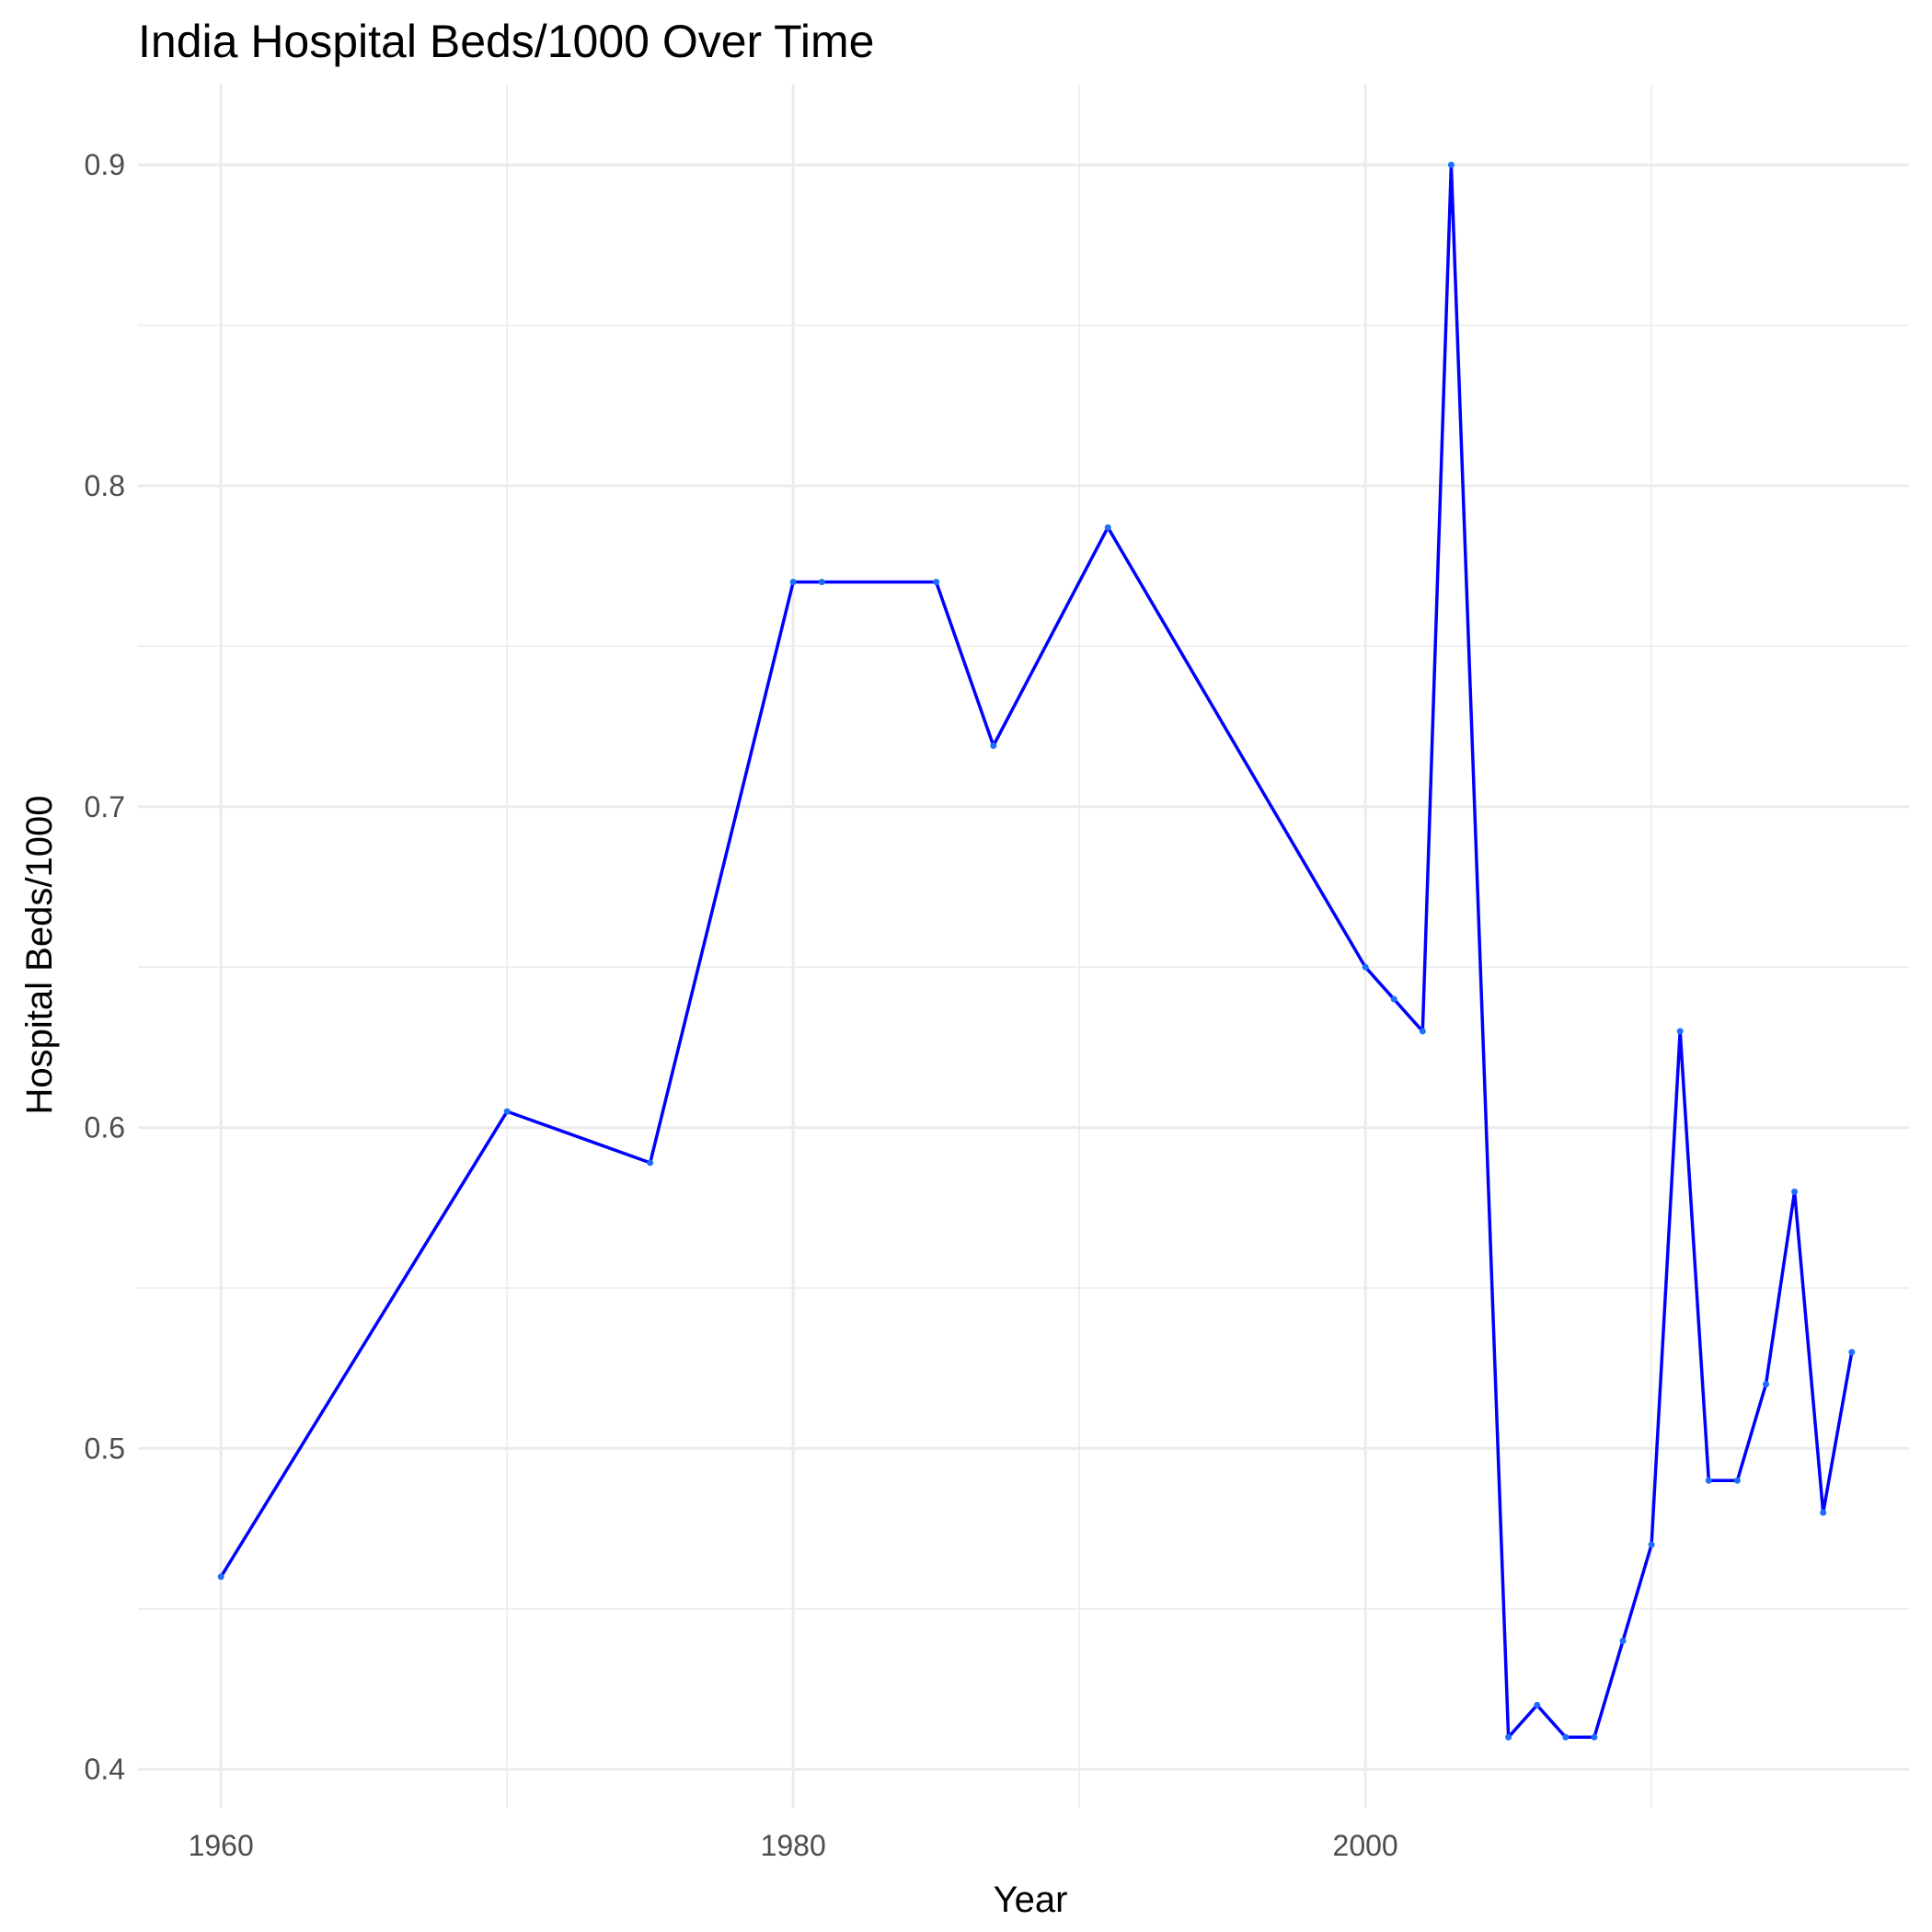  I want to click on y-tick-label: 0.4, so click(105, 1769).